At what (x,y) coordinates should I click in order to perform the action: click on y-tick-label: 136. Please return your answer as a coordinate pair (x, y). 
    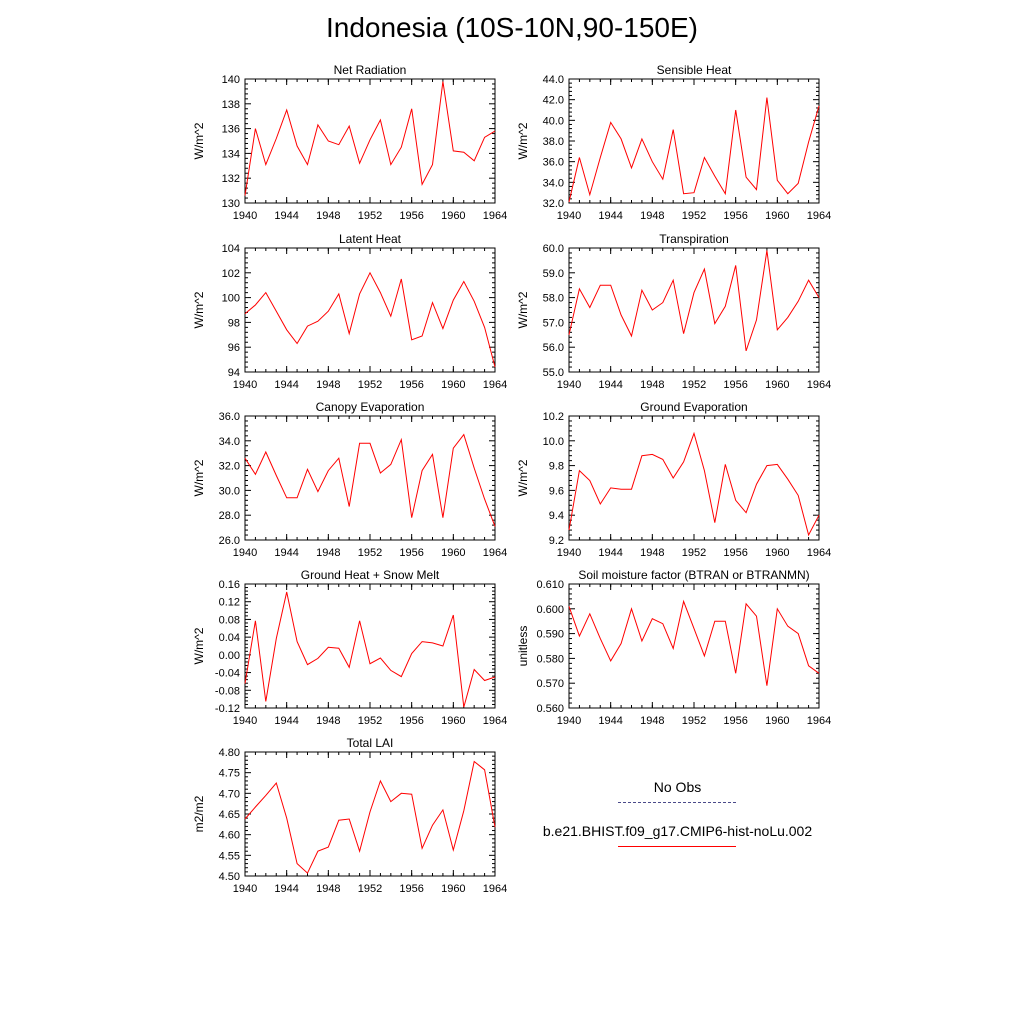
    Looking at the image, I should click on (231, 130).